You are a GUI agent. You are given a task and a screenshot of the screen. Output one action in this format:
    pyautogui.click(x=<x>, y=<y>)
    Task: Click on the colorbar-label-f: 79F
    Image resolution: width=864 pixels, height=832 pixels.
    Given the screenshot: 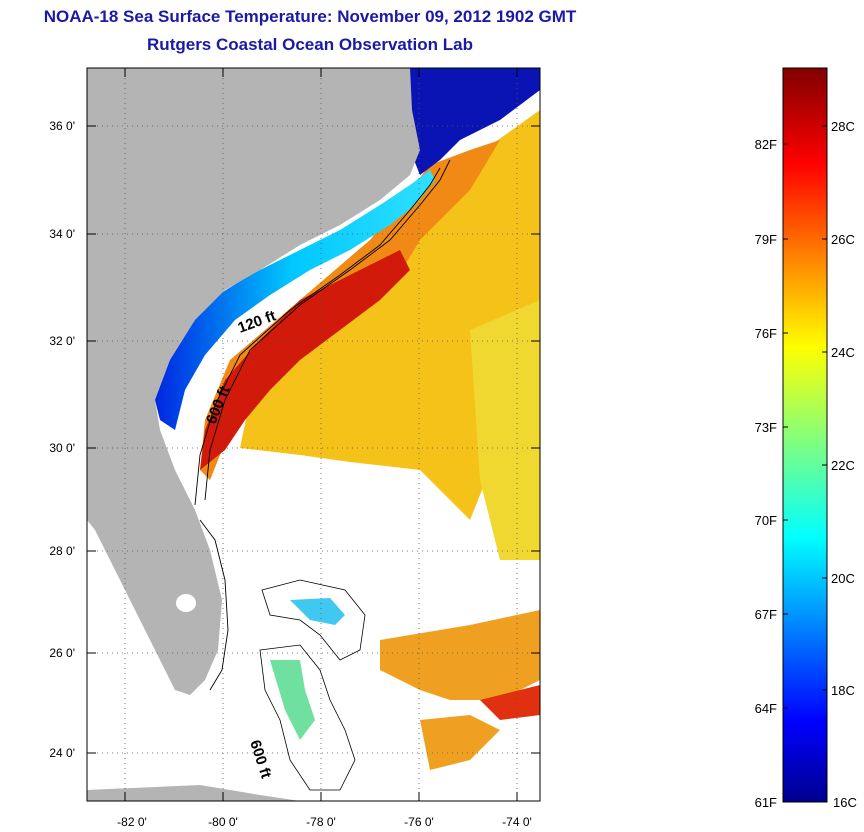 What is the action you would take?
    pyautogui.click(x=766, y=239)
    